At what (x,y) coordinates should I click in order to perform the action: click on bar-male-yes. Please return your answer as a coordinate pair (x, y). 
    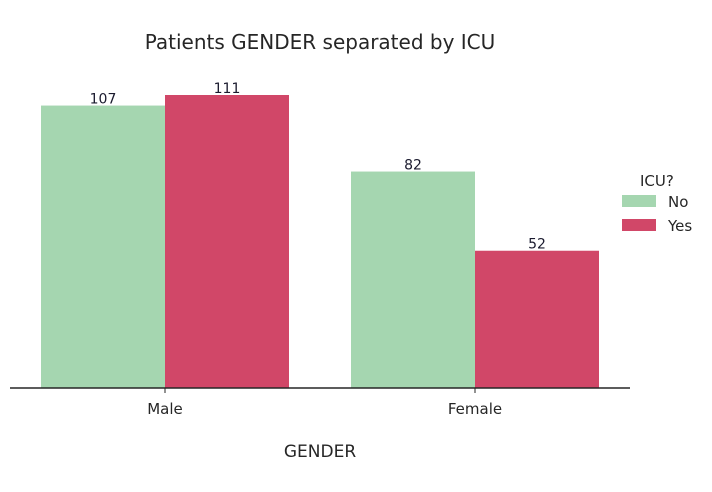
    Looking at the image, I should click on (227, 241).